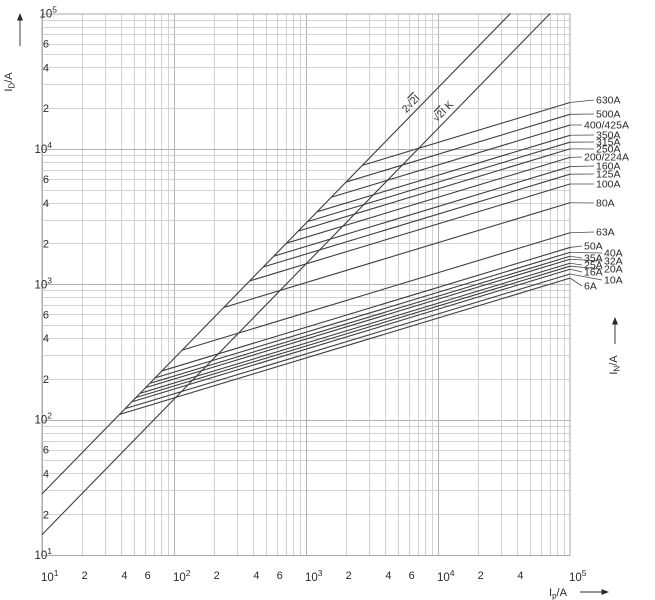  Describe the element at coordinates (606, 126) in the screenshot. I see `fuse-rating-label-400/425A: 400/425A` at that location.